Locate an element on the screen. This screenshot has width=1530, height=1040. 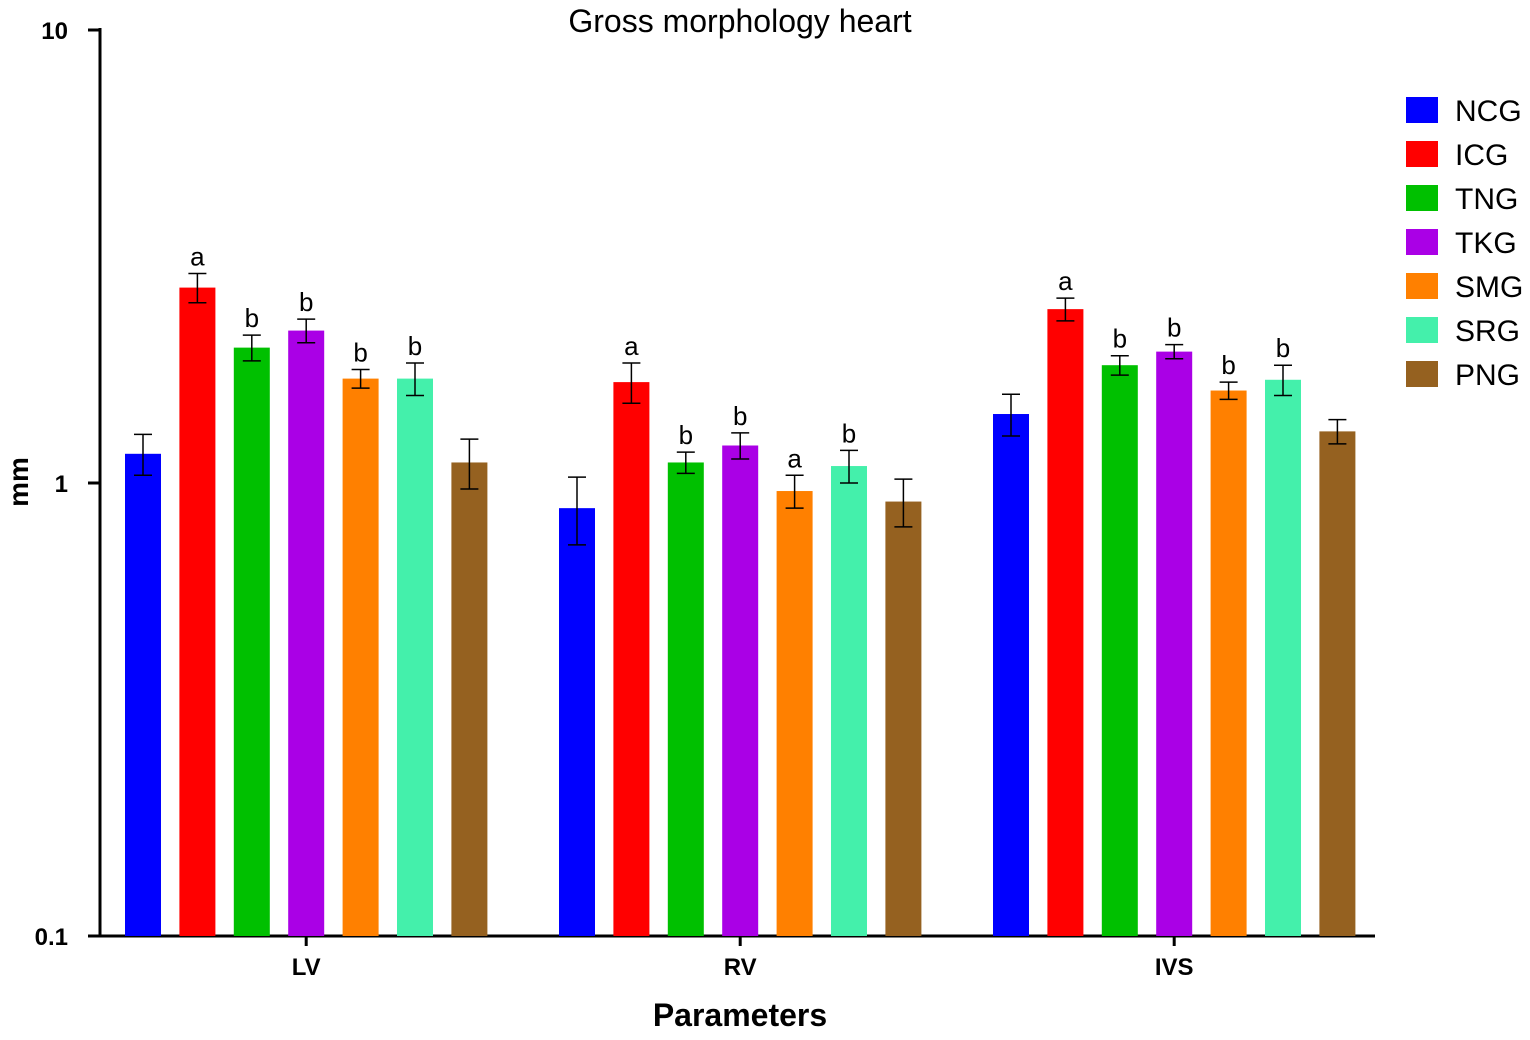
error-bar-tng-lv is located at coordinates (251, 348).